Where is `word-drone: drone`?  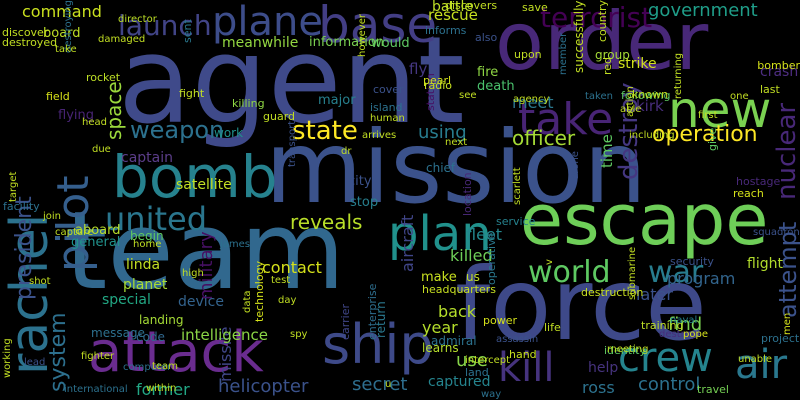 word-drone: drone is located at coordinates (575, 165).